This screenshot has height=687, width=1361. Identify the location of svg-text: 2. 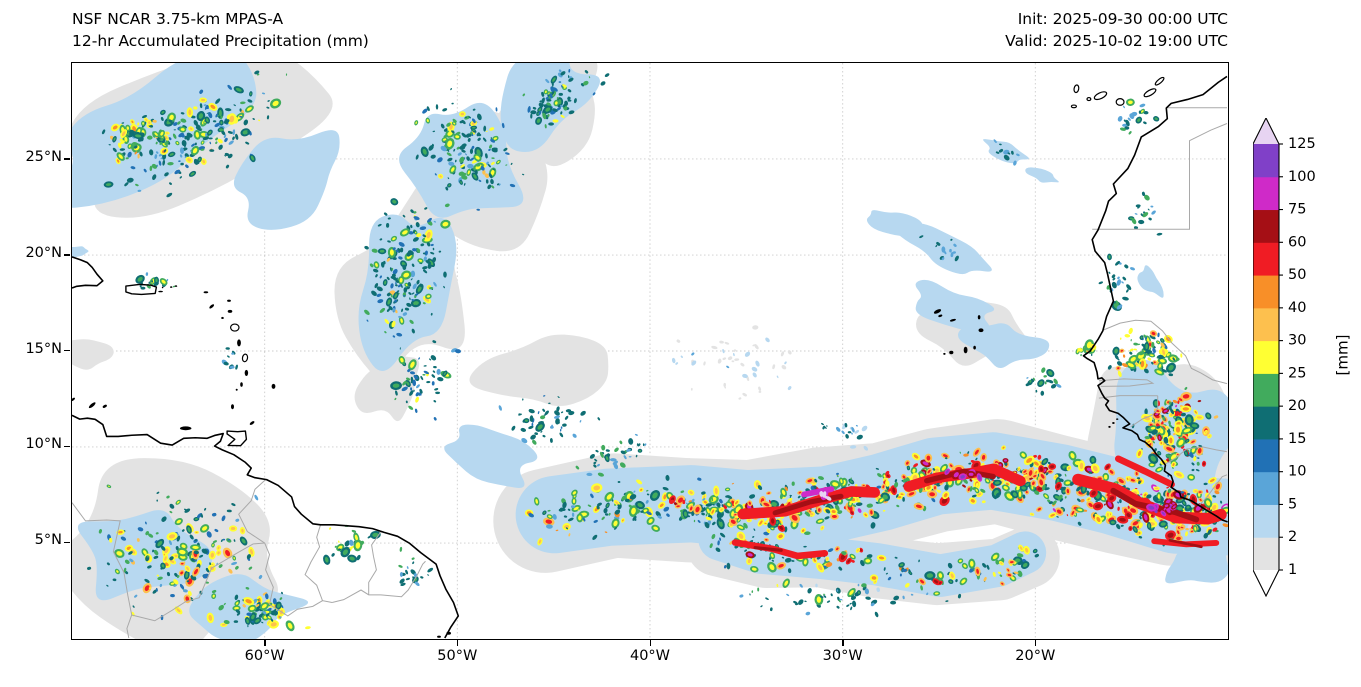
(1292, 537).